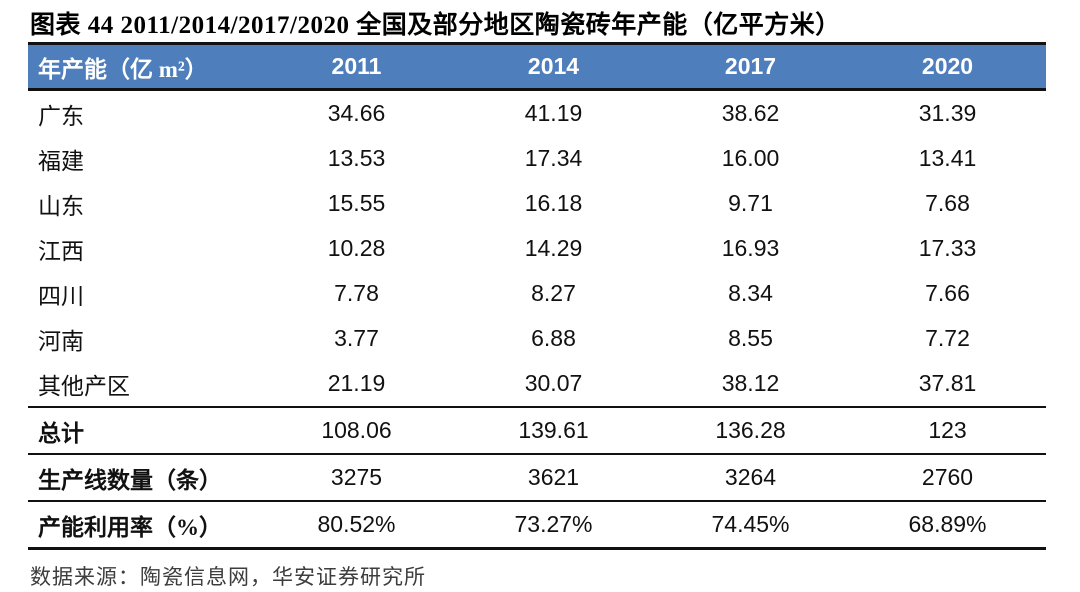  I want to click on cell-value: 8.34, so click(750, 293).